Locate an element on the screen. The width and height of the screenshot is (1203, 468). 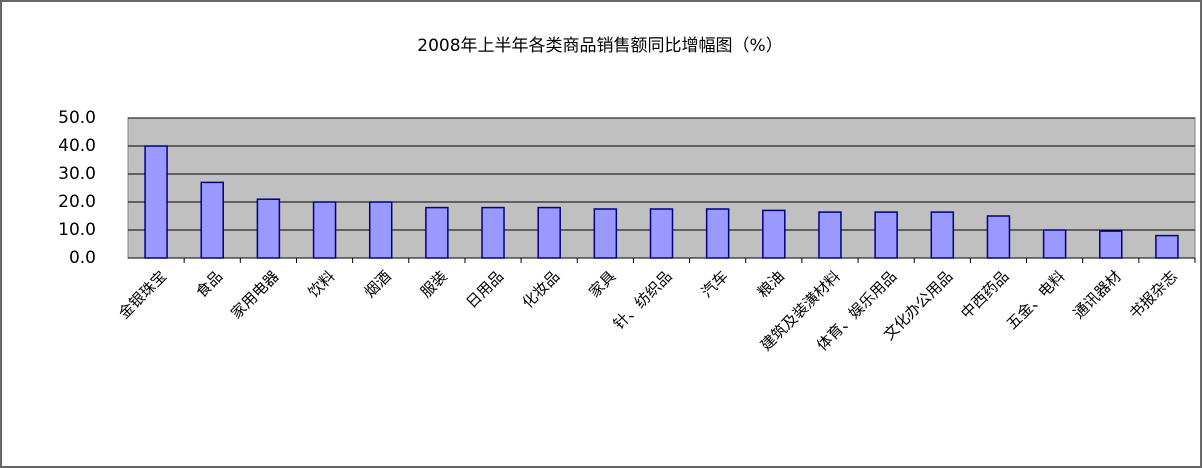
chart-title: 2008年上半年各类商品销售额同比增幅图（%） is located at coordinates (599, 46).